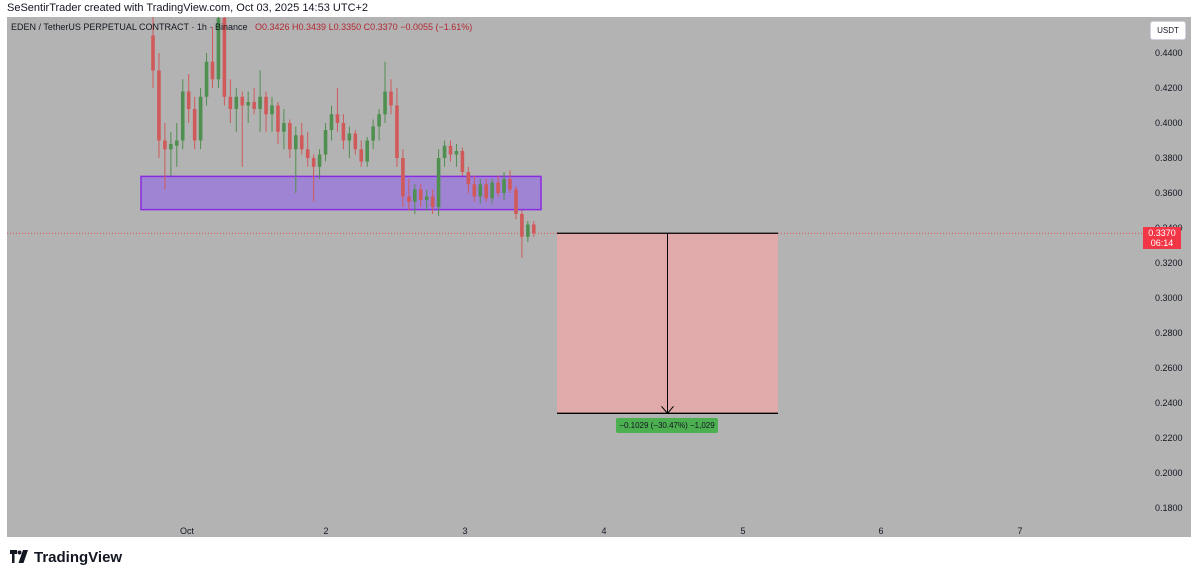  Describe the element at coordinates (1162, 233) in the screenshot. I see `current-price-value: 0.3370` at that location.